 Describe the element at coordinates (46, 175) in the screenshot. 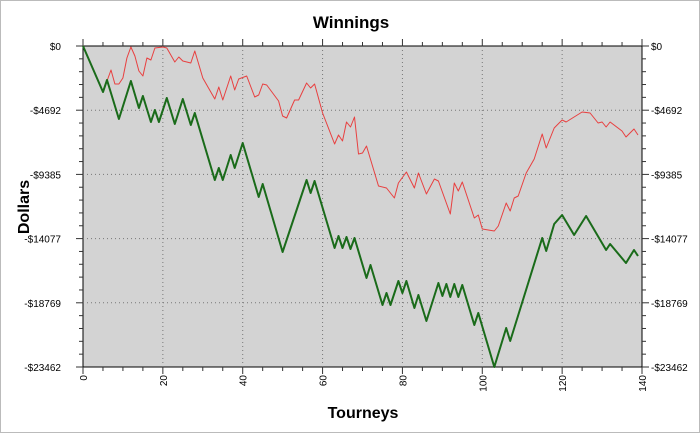

I see `y-tick-label-left: -$9385` at that location.